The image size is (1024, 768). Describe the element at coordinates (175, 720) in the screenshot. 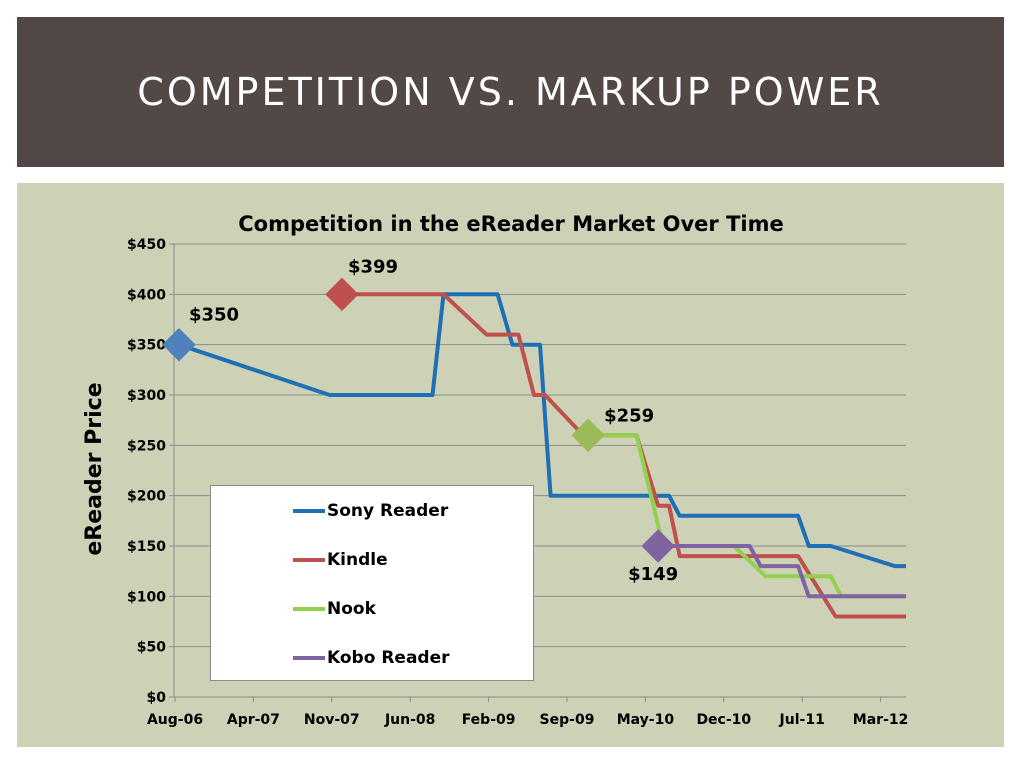

I see `x-tick-label: Aug-06` at that location.